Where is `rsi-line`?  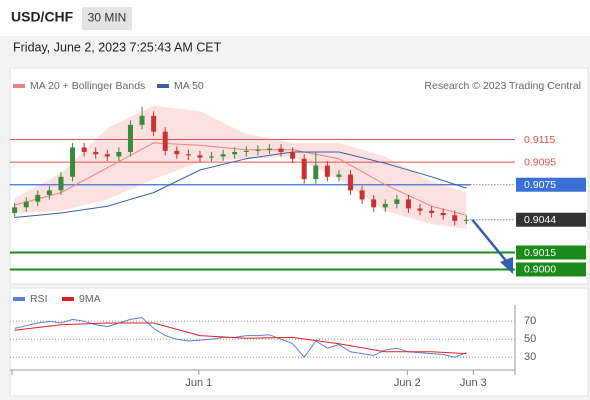
rsi-line is located at coordinates (240, 338).